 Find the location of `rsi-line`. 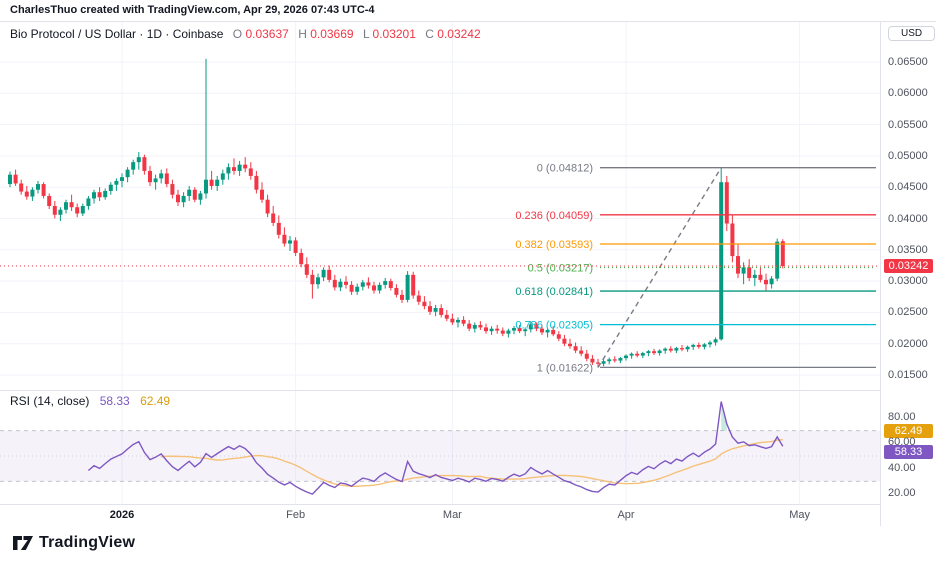

rsi-line is located at coordinates (435, 448).